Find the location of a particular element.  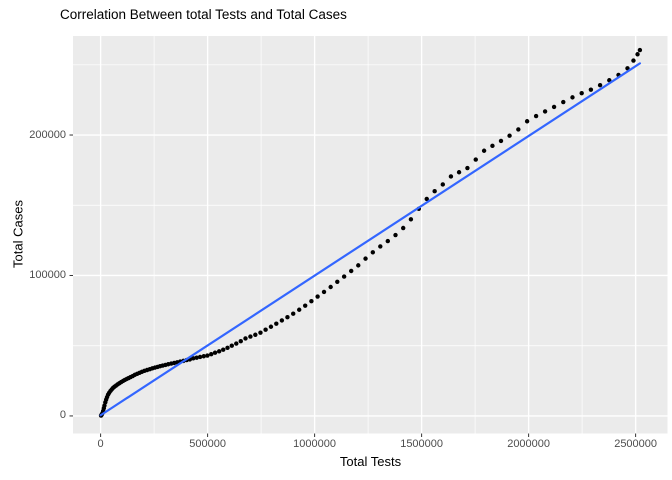

x-tick-label: 0 is located at coordinates (100, 444).